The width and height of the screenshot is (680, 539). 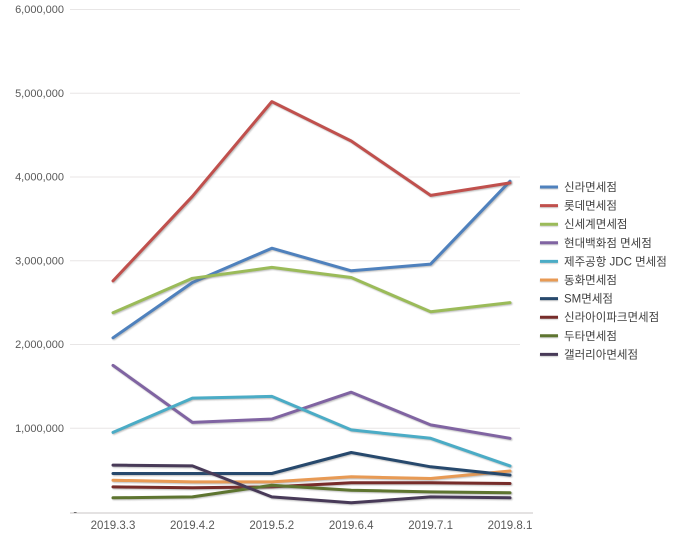 What do you see at coordinates (510, 526) in the screenshot?
I see `x-axis-tick-label: 2019.8.1` at bounding box center [510, 526].